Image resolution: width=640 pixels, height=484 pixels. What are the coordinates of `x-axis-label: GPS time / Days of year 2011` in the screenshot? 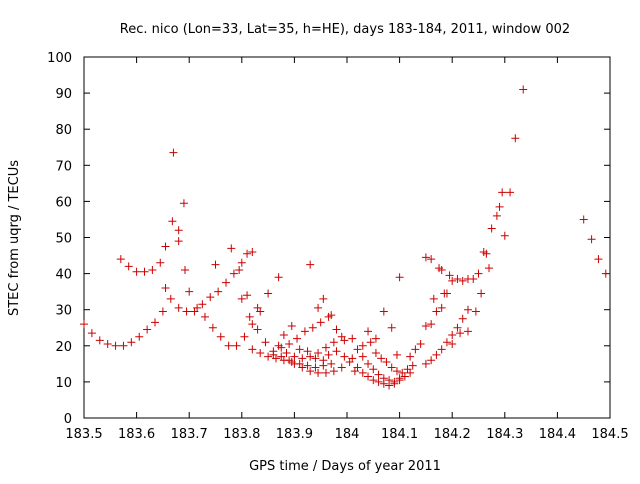 It's located at (345, 466).